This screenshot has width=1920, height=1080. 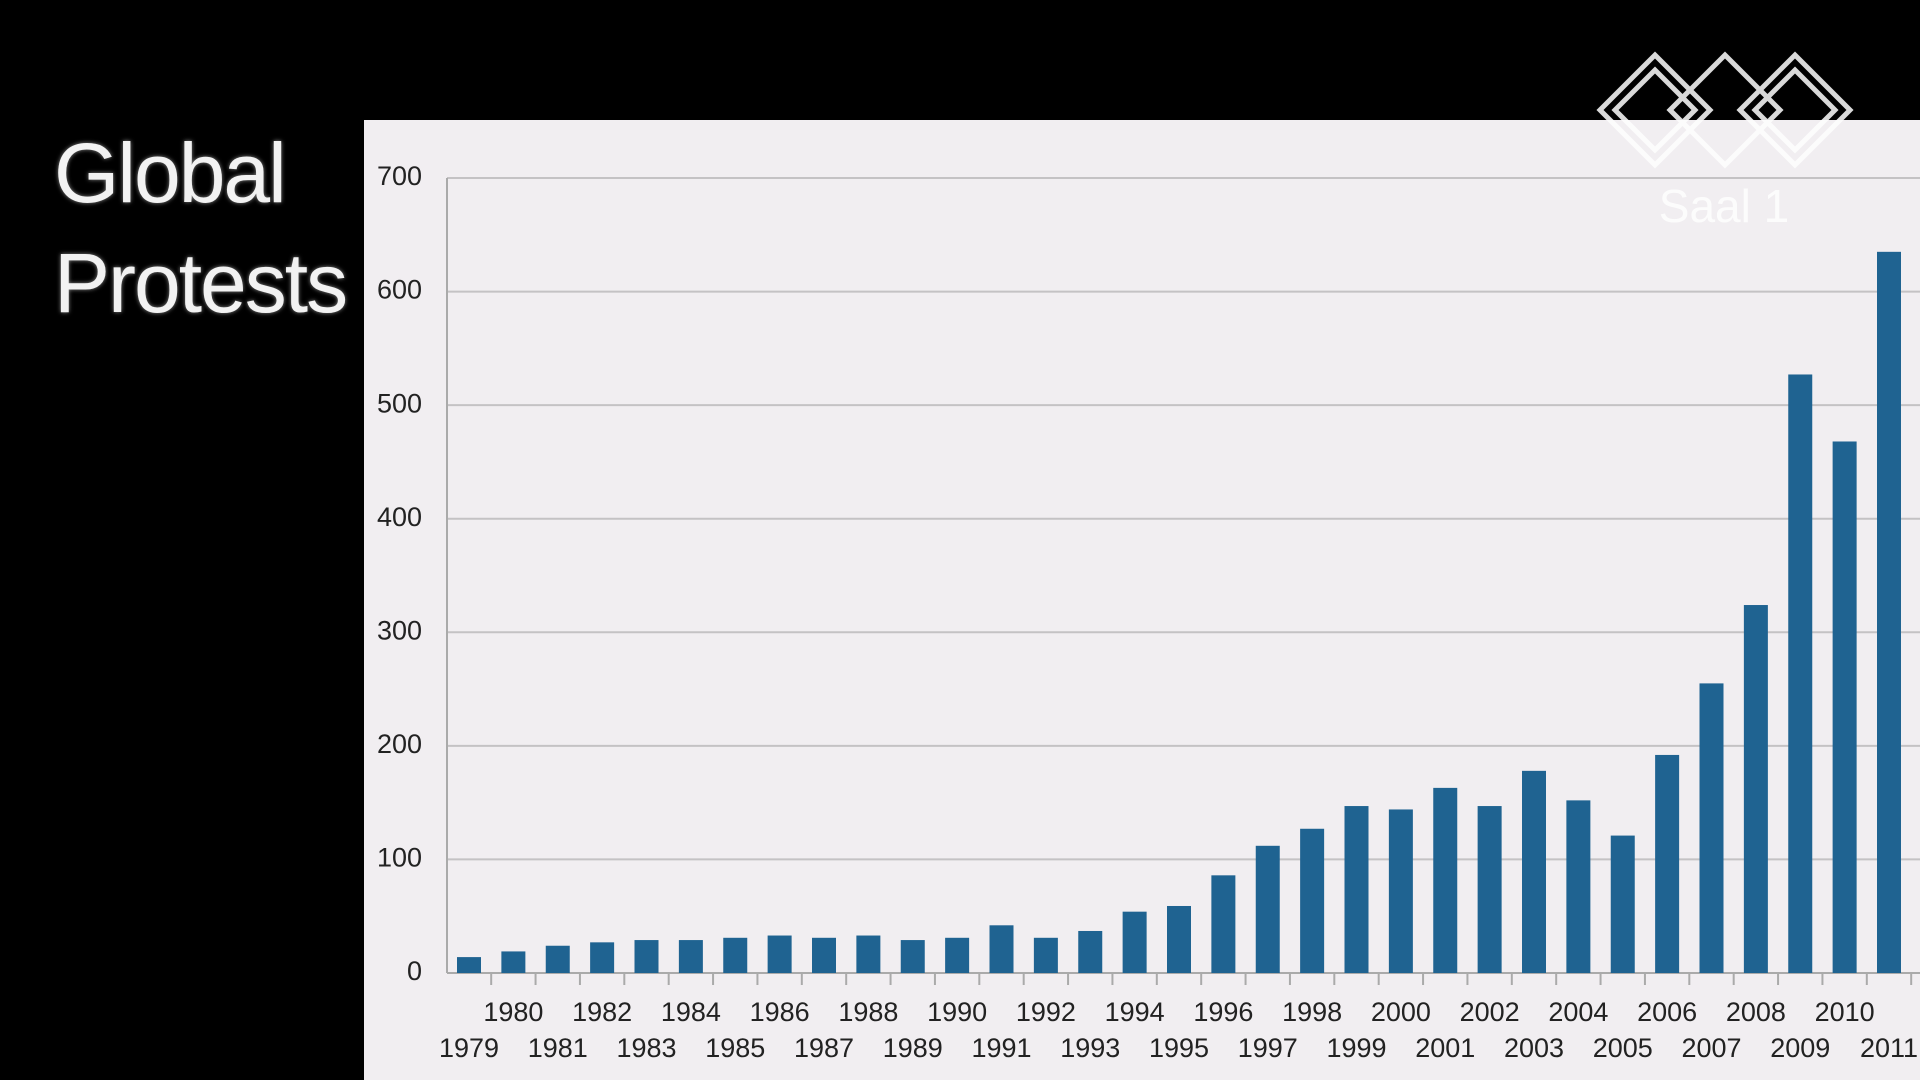 I want to click on x-tick-label: 1988, so click(x=868, y=1012).